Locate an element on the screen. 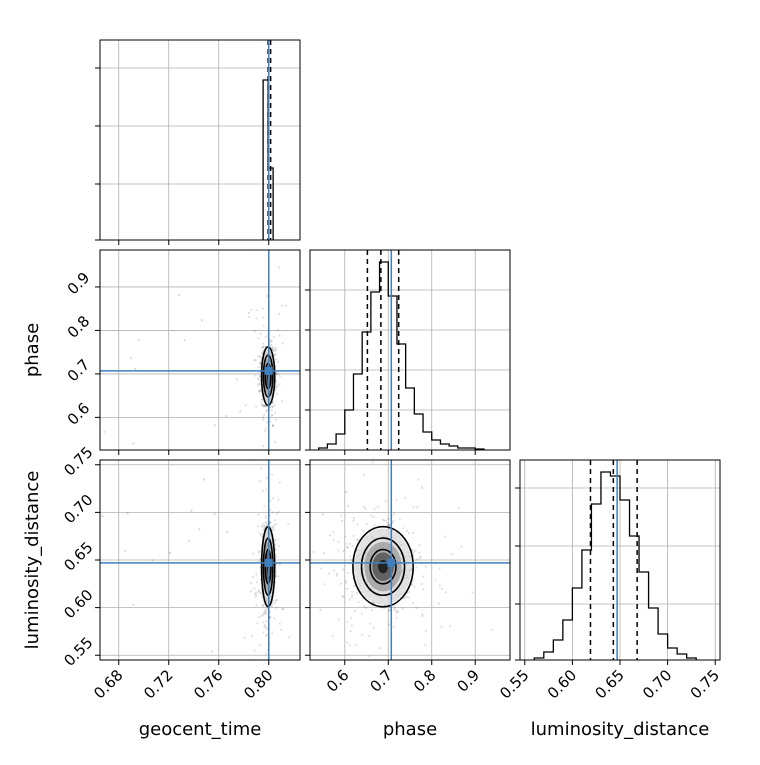 The width and height of the screenshot is (760, 765). x-axis-label-geocent-time: geocent_time is located at coordinates (200, 729).